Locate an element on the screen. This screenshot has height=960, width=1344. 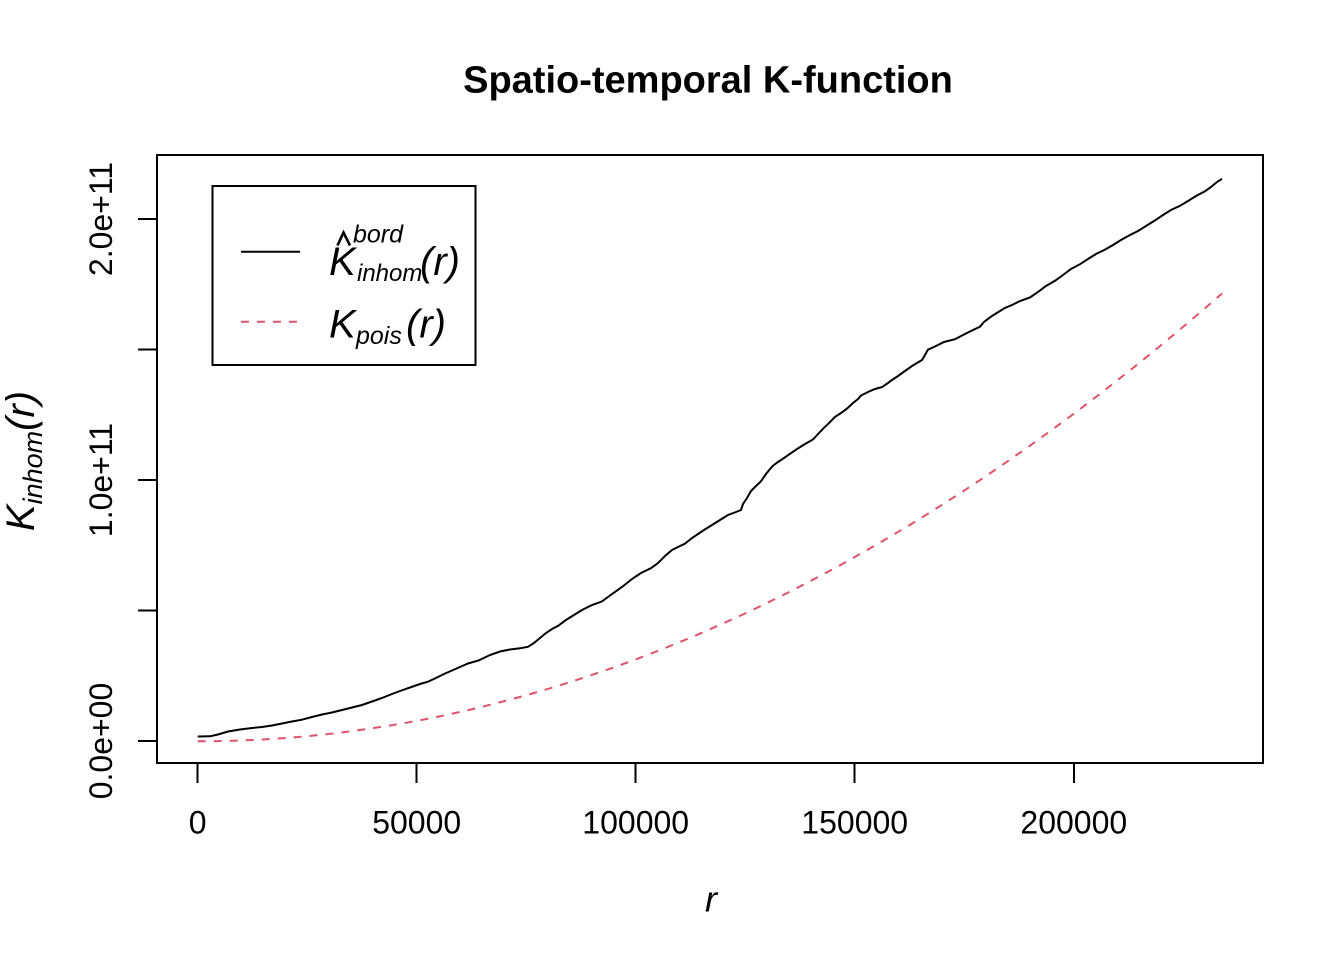
svg-text: 2.0e+11 is located at coordinates (101, 219).